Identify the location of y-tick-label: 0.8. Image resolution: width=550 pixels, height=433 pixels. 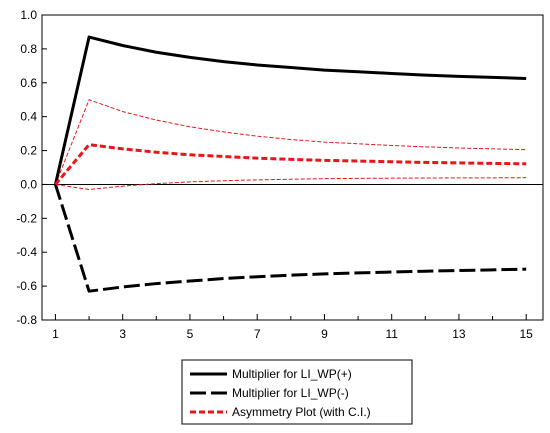
(28, 49).